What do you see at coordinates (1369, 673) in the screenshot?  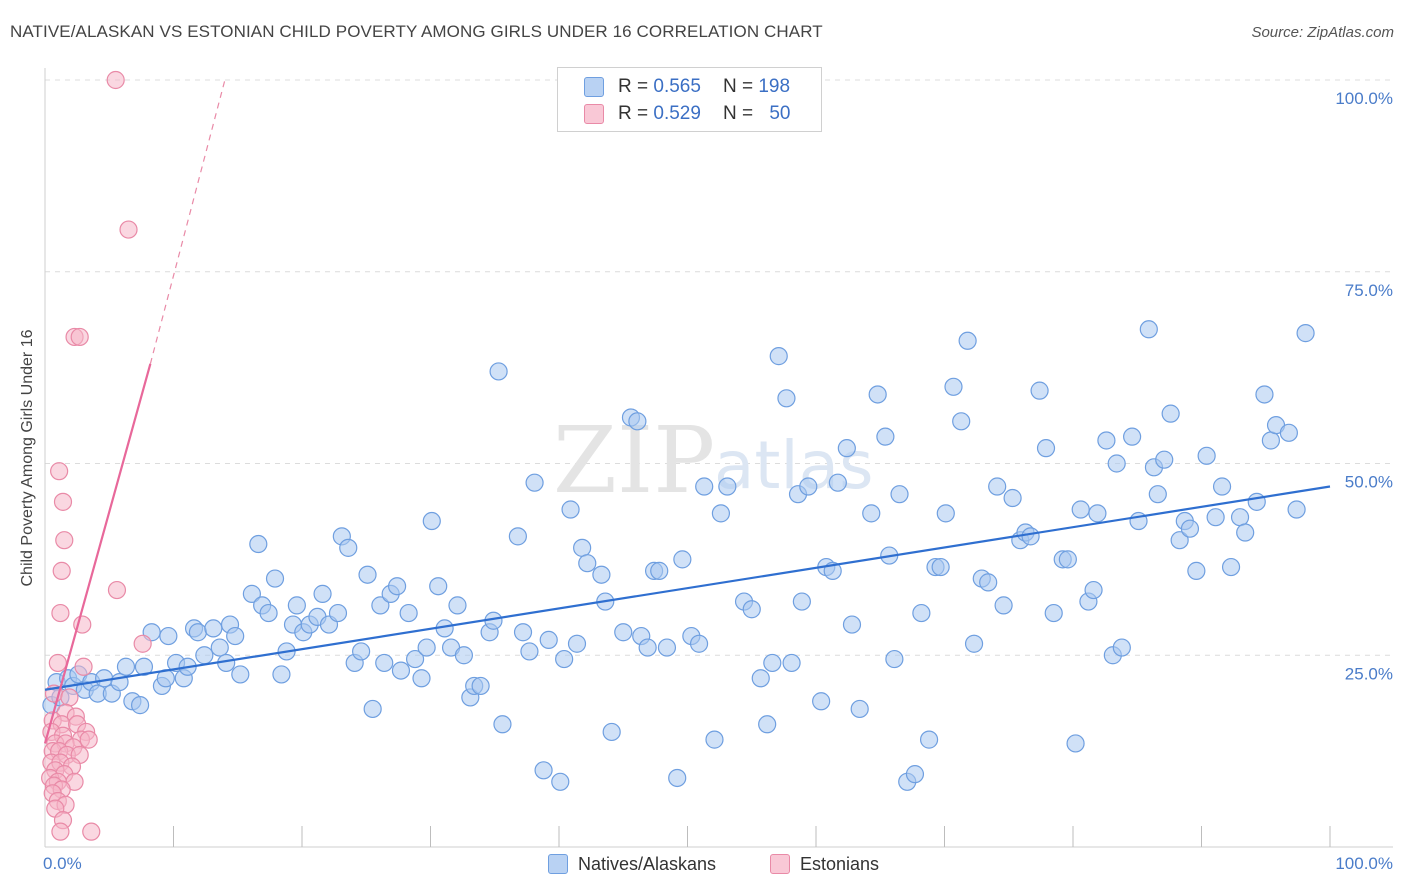 I see `y-tick-label: 25.0%` at bounding box center [1369, 673].